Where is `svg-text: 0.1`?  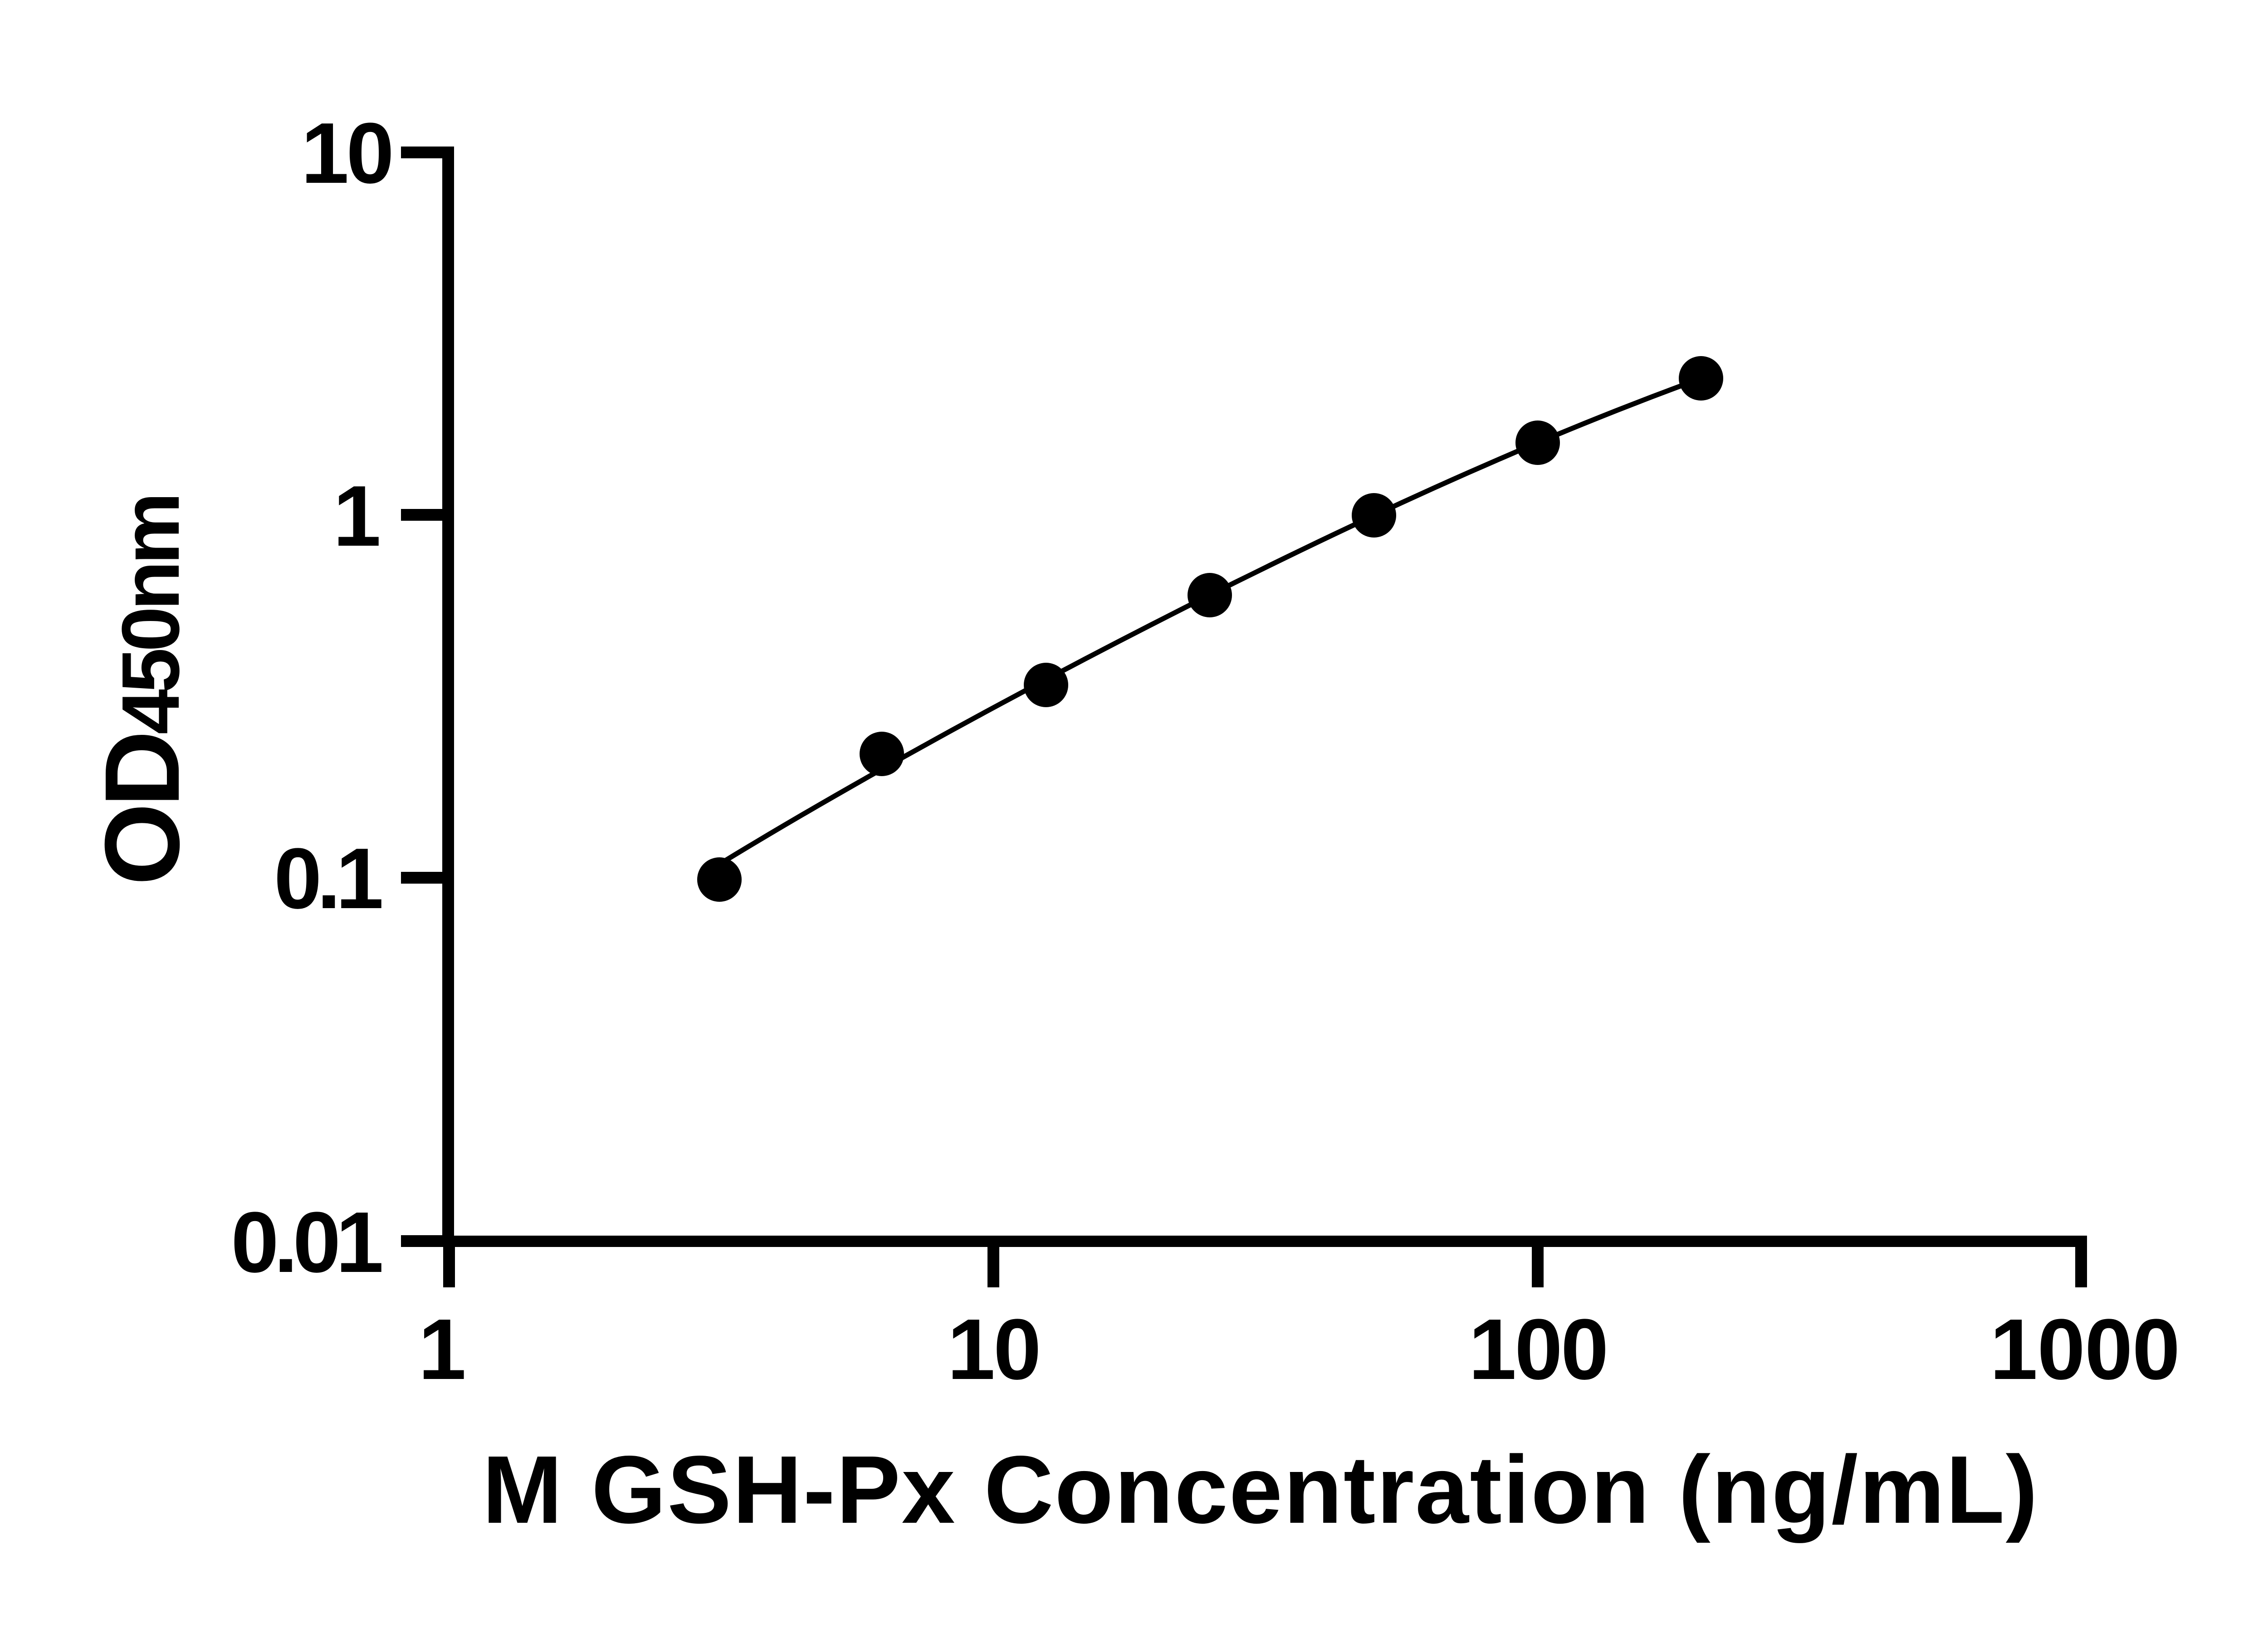 svg-text: 0.1 is located at coordinates (327, 879).